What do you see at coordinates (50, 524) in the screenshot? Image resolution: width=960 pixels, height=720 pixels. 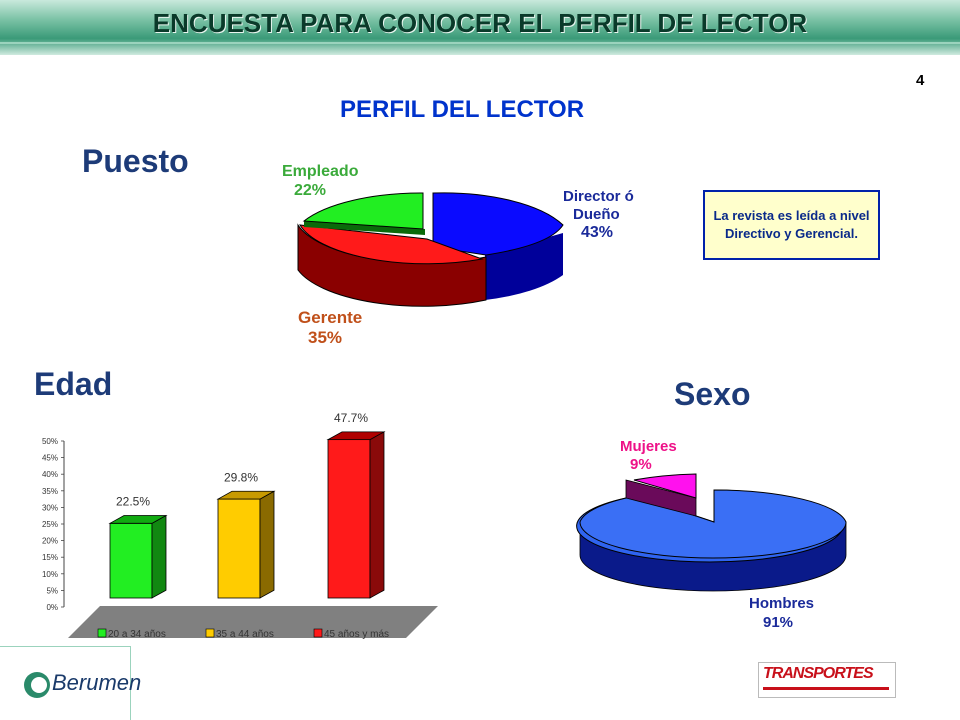 I see `y-tick-label: 25%` at bounding box center [50, 524].